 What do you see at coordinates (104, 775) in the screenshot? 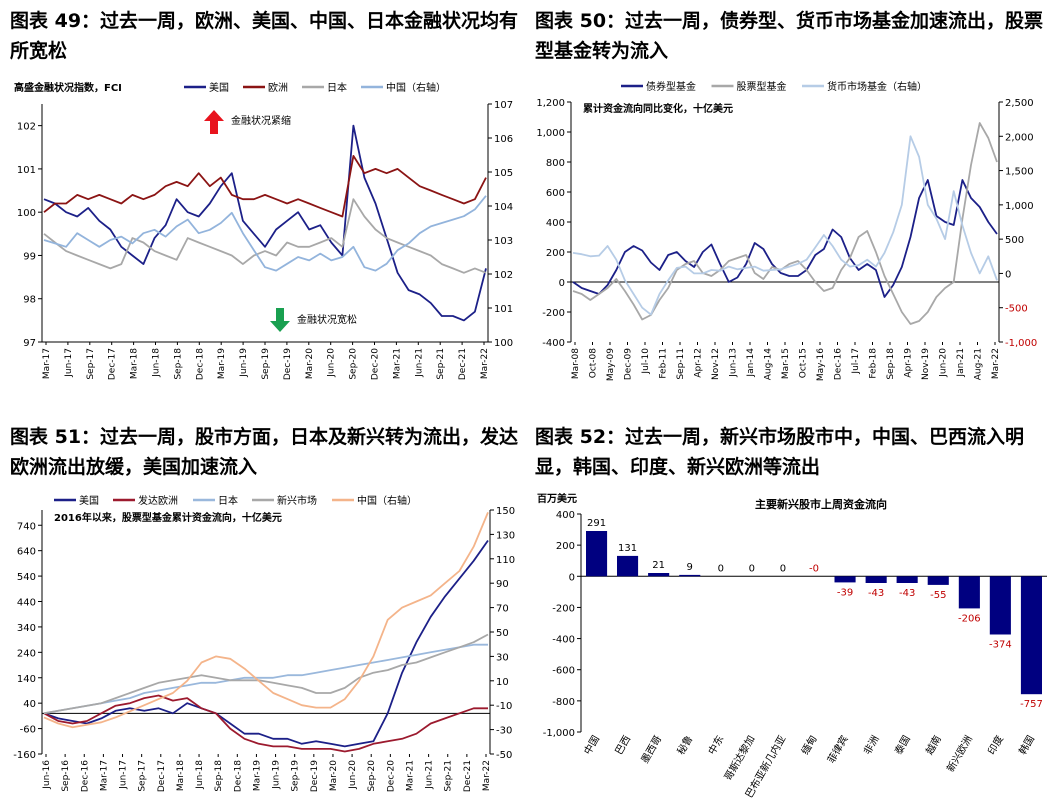
I see `x-tick-label: Mar-17` at bounding box center [104, 775].